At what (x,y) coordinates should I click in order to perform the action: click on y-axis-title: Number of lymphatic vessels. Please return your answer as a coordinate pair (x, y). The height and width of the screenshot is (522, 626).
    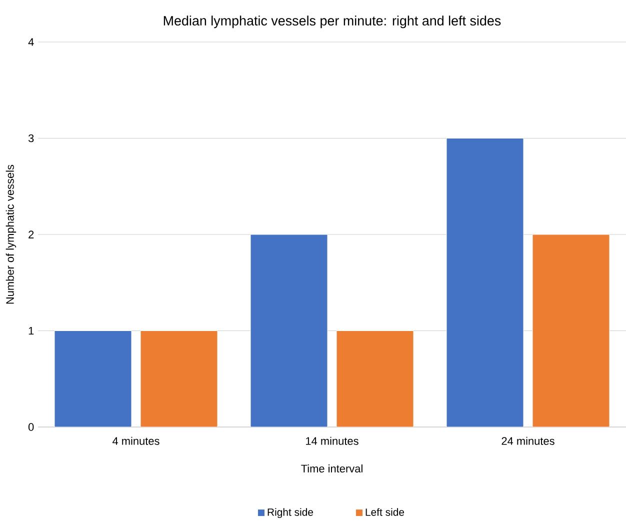
    Looking at the image, I should click on (11, 234).